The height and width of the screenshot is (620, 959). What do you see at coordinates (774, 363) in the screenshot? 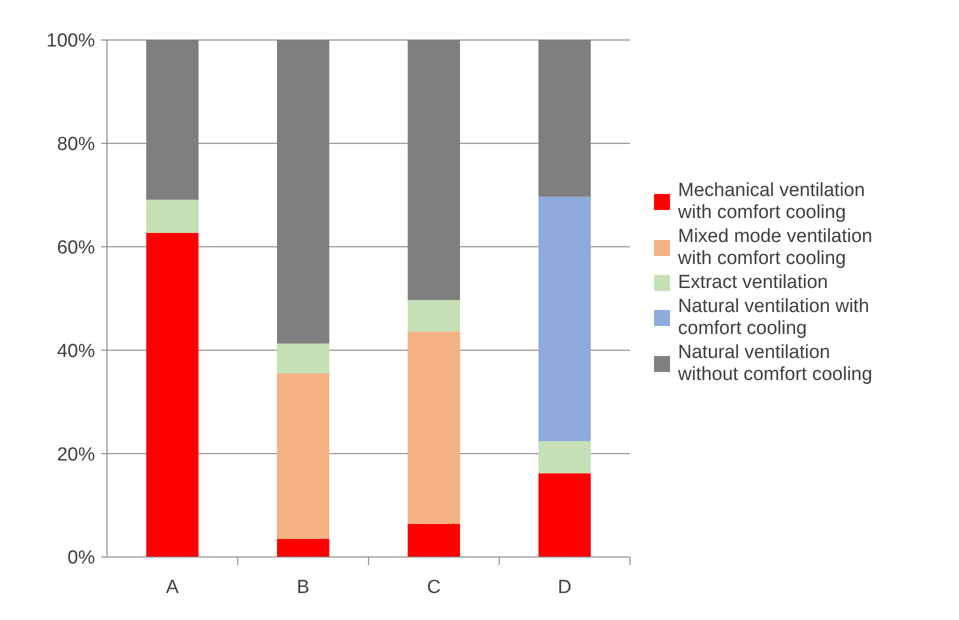
I see `legend-label: Natural ventilation without comfort cooling` at bounding box center [774, 363].